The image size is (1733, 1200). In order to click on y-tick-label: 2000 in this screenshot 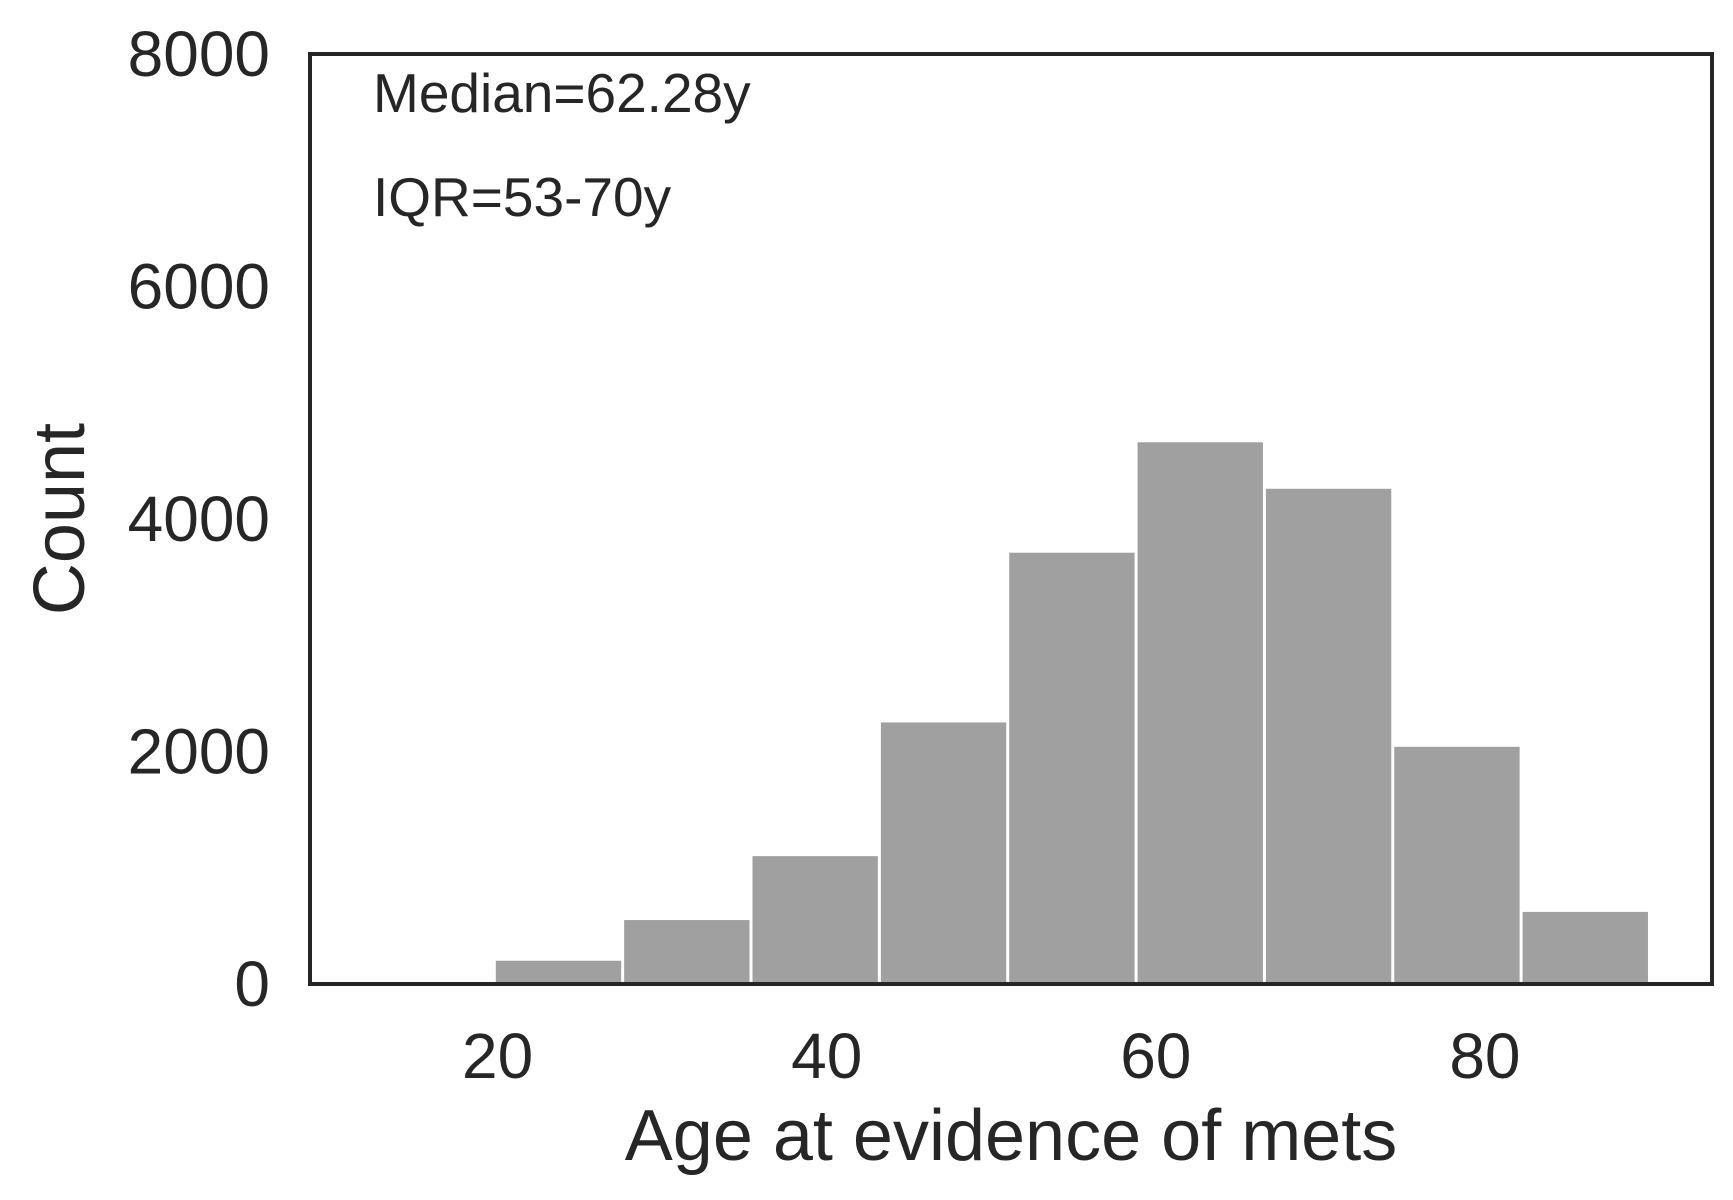, I will do `click(199, 752)`.